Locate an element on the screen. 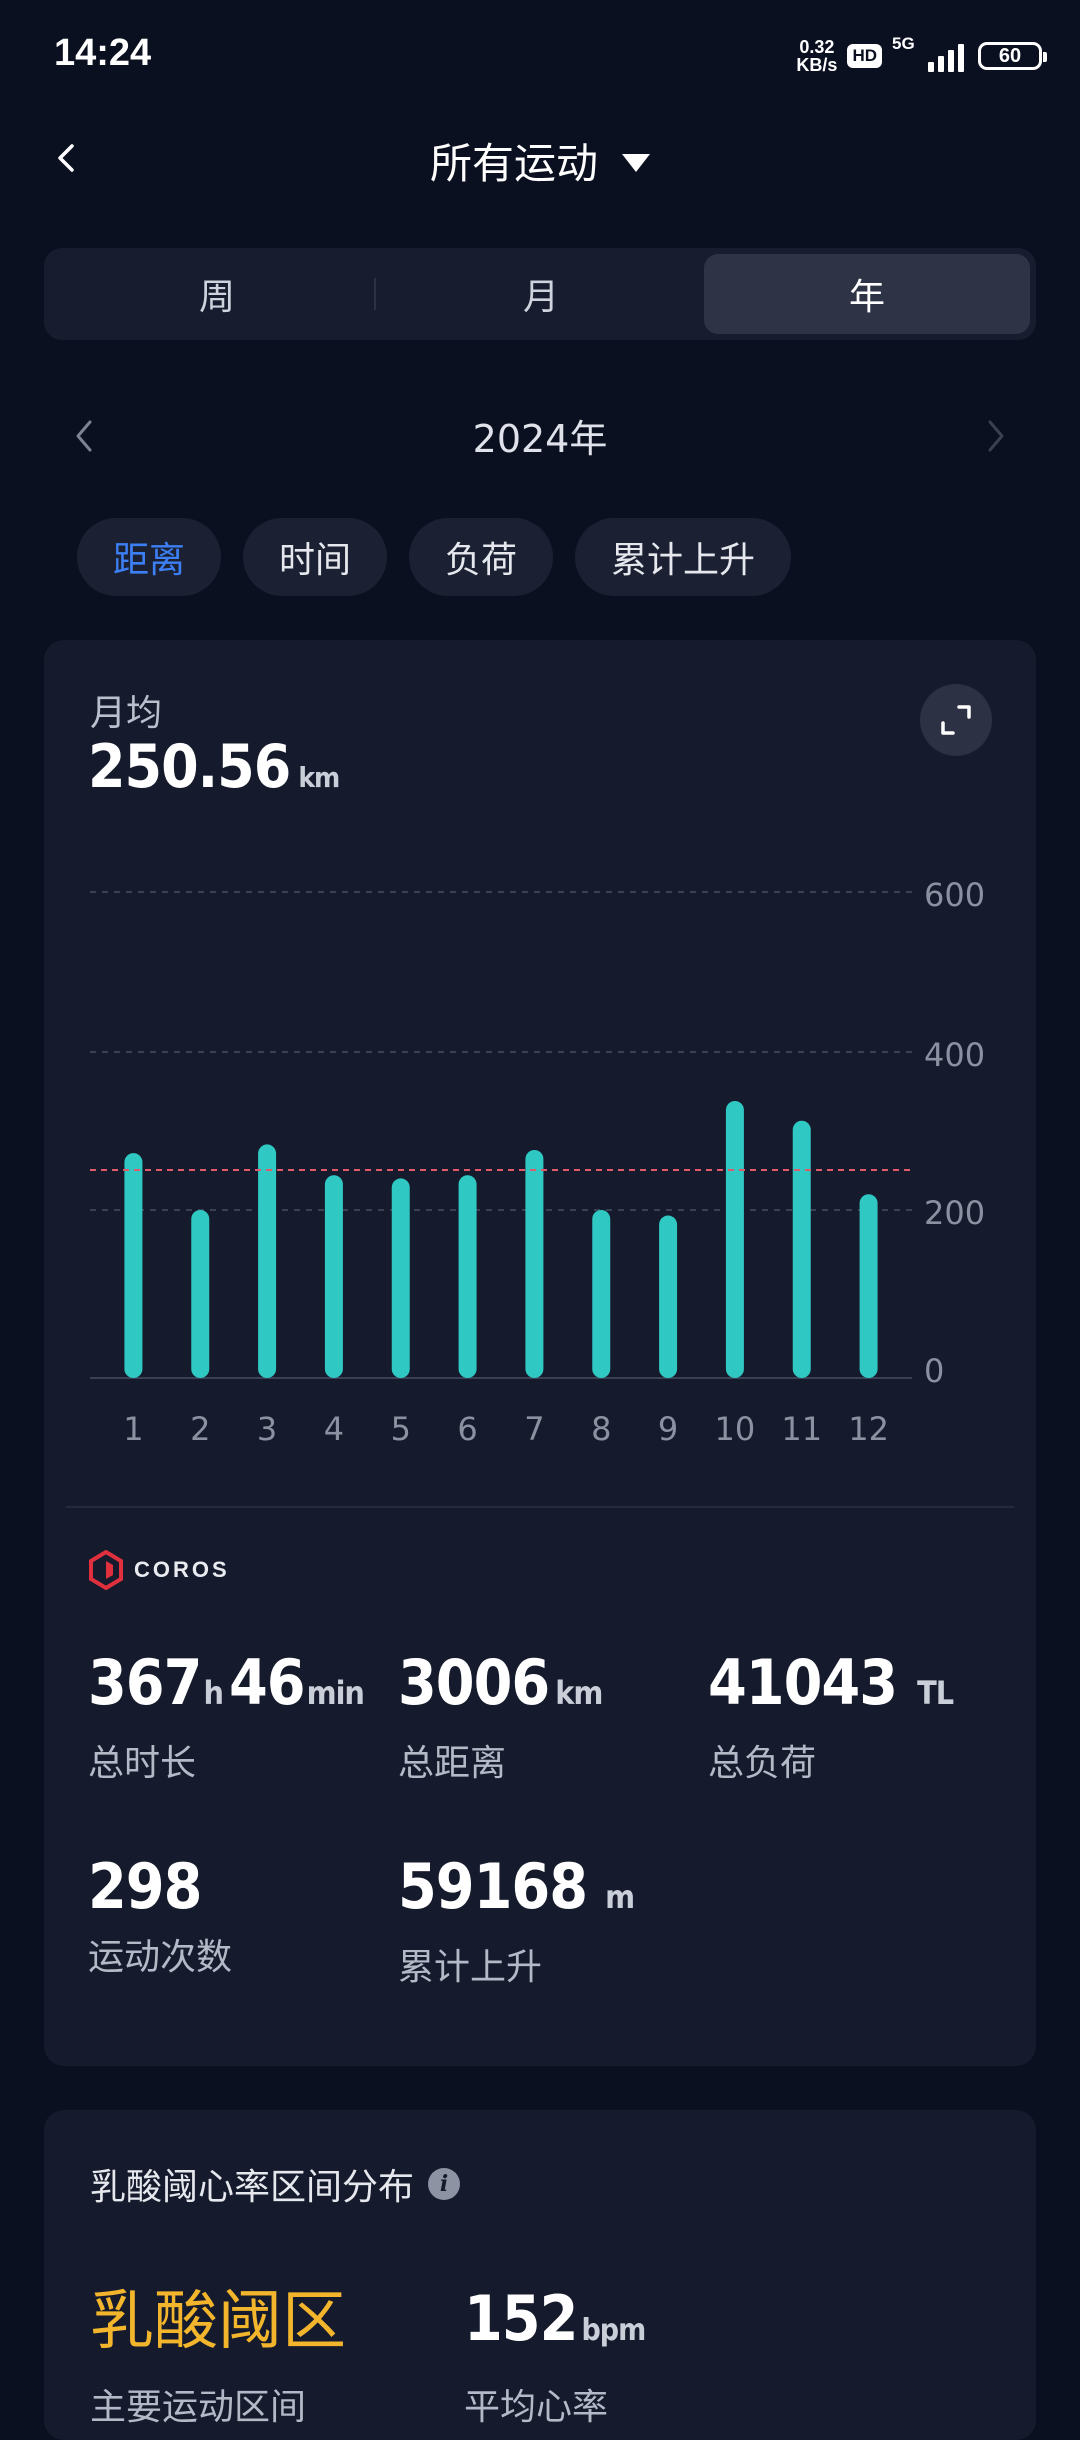  info-icon: i is located at coordinates (444, 2184).